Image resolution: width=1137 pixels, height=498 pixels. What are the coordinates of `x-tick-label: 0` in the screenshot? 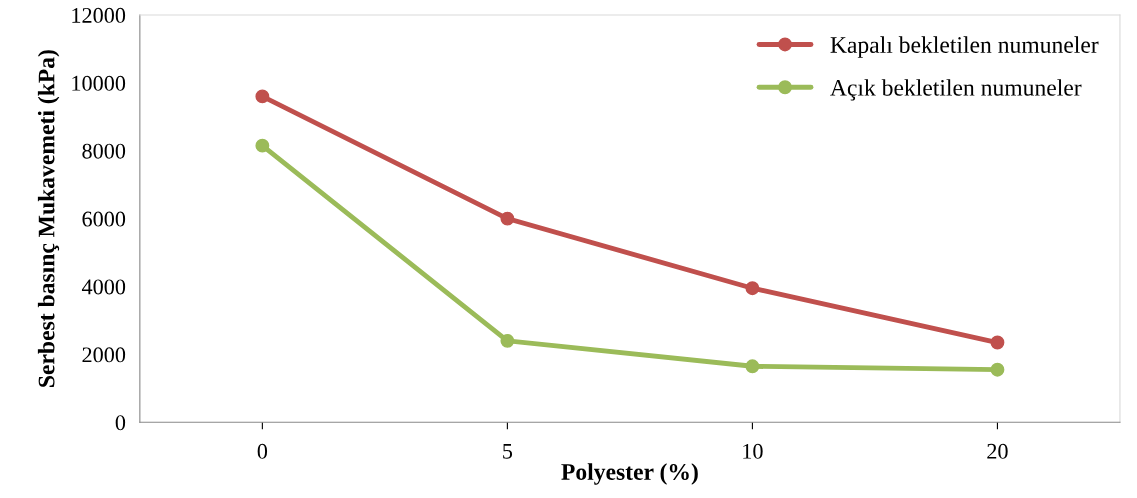 It's located at (262, 451).